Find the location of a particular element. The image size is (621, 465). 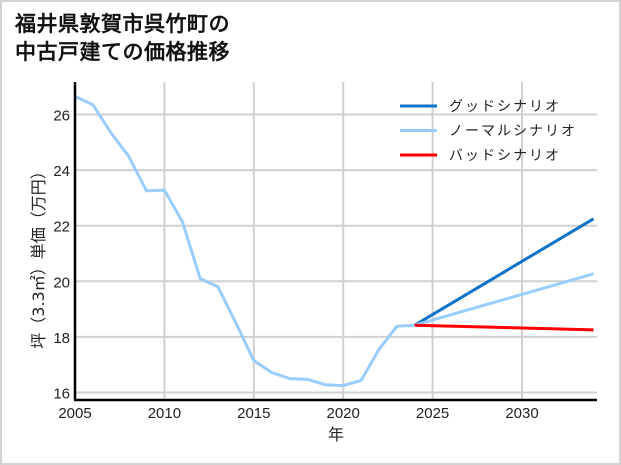

y-tick-label: 24 is located at coordinates (61, 171).